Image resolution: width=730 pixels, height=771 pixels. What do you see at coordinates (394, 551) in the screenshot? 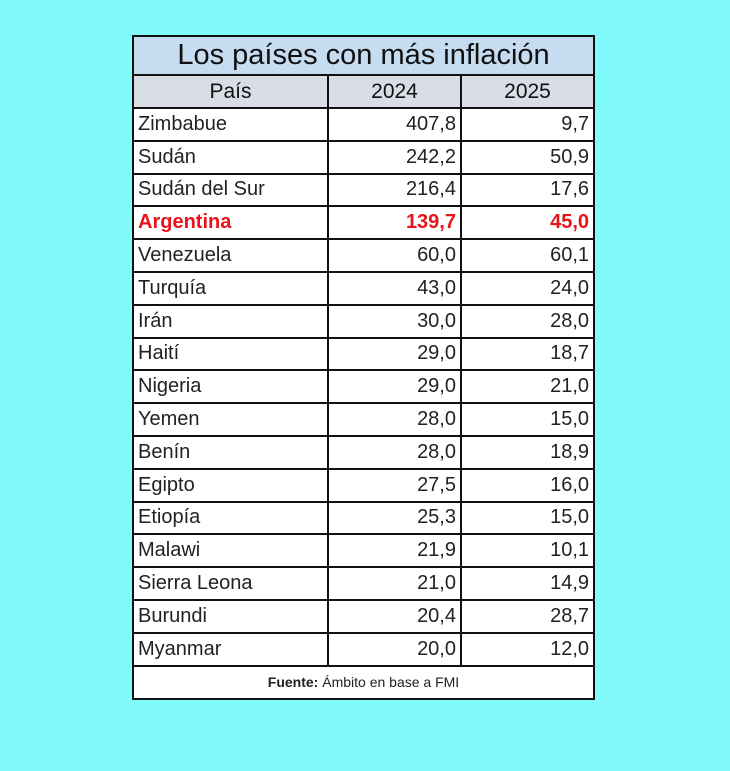
I see `value-cell: 21,9` at bounding box center [394, 551].